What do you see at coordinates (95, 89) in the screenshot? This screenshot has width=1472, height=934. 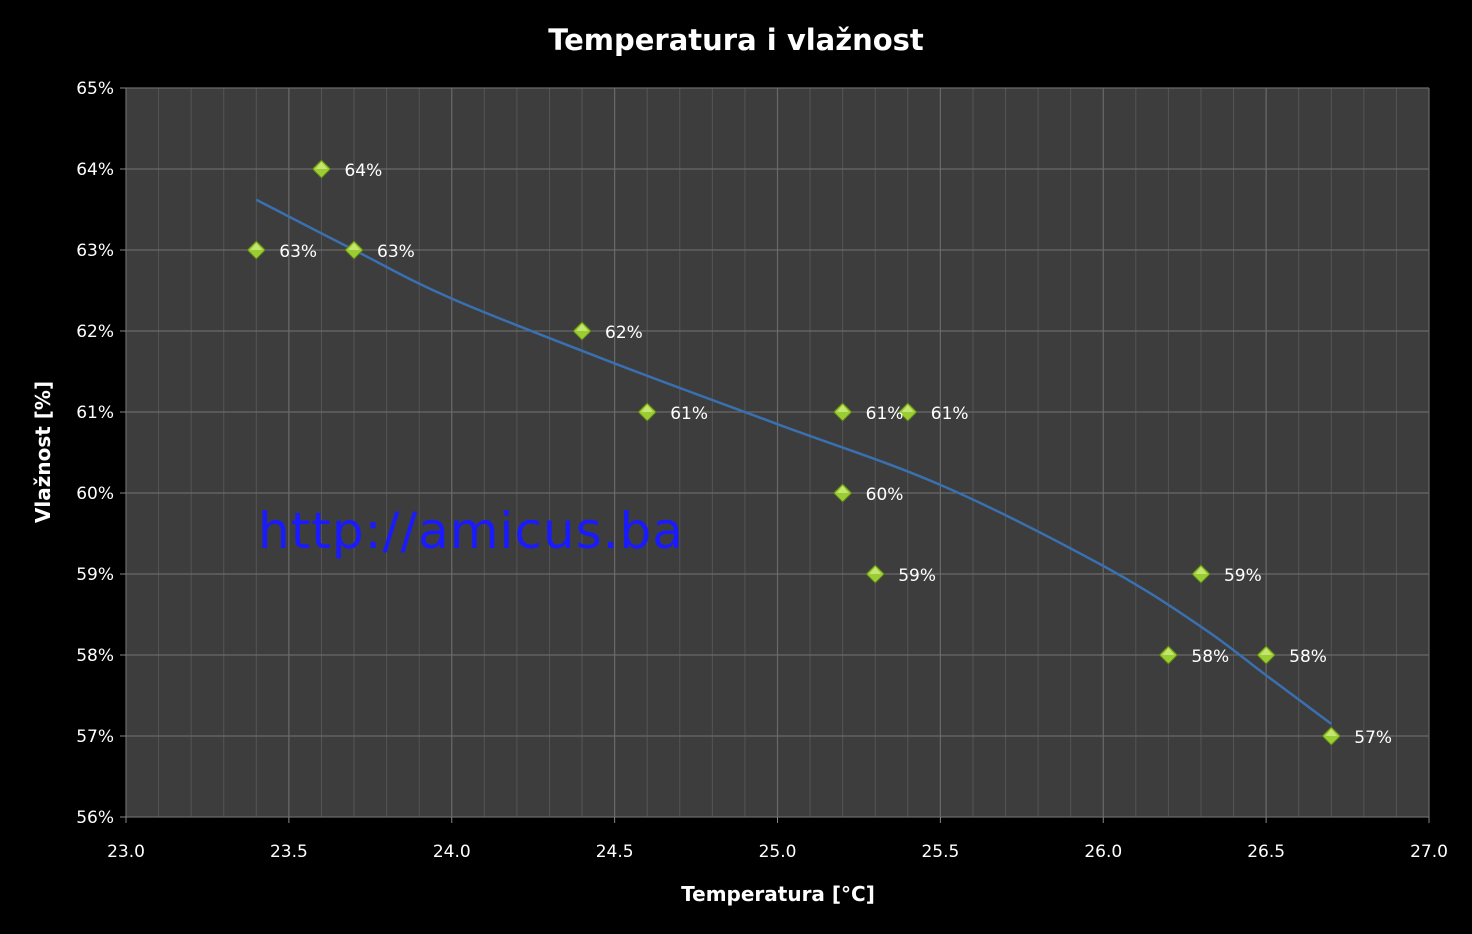 I see `y-tick-label: 65%` at bounding box center [95, 89].